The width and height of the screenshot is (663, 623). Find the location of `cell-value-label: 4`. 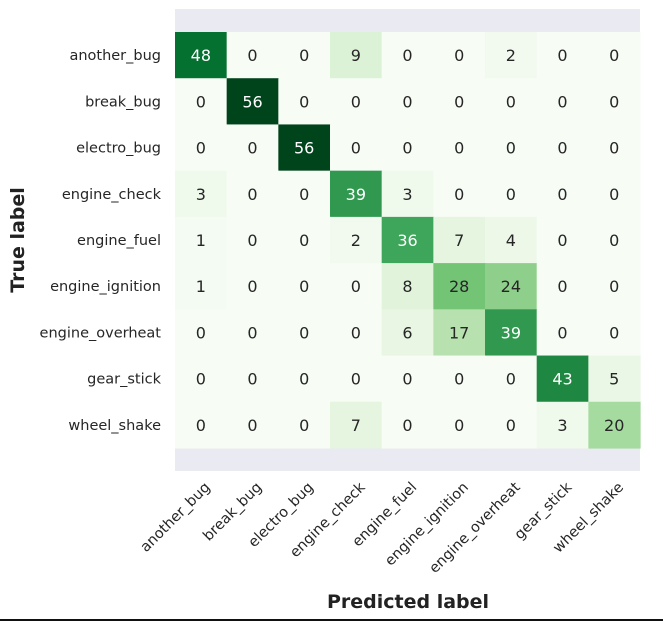

cell-value-label: 4 is located at coordinates (511, 240).